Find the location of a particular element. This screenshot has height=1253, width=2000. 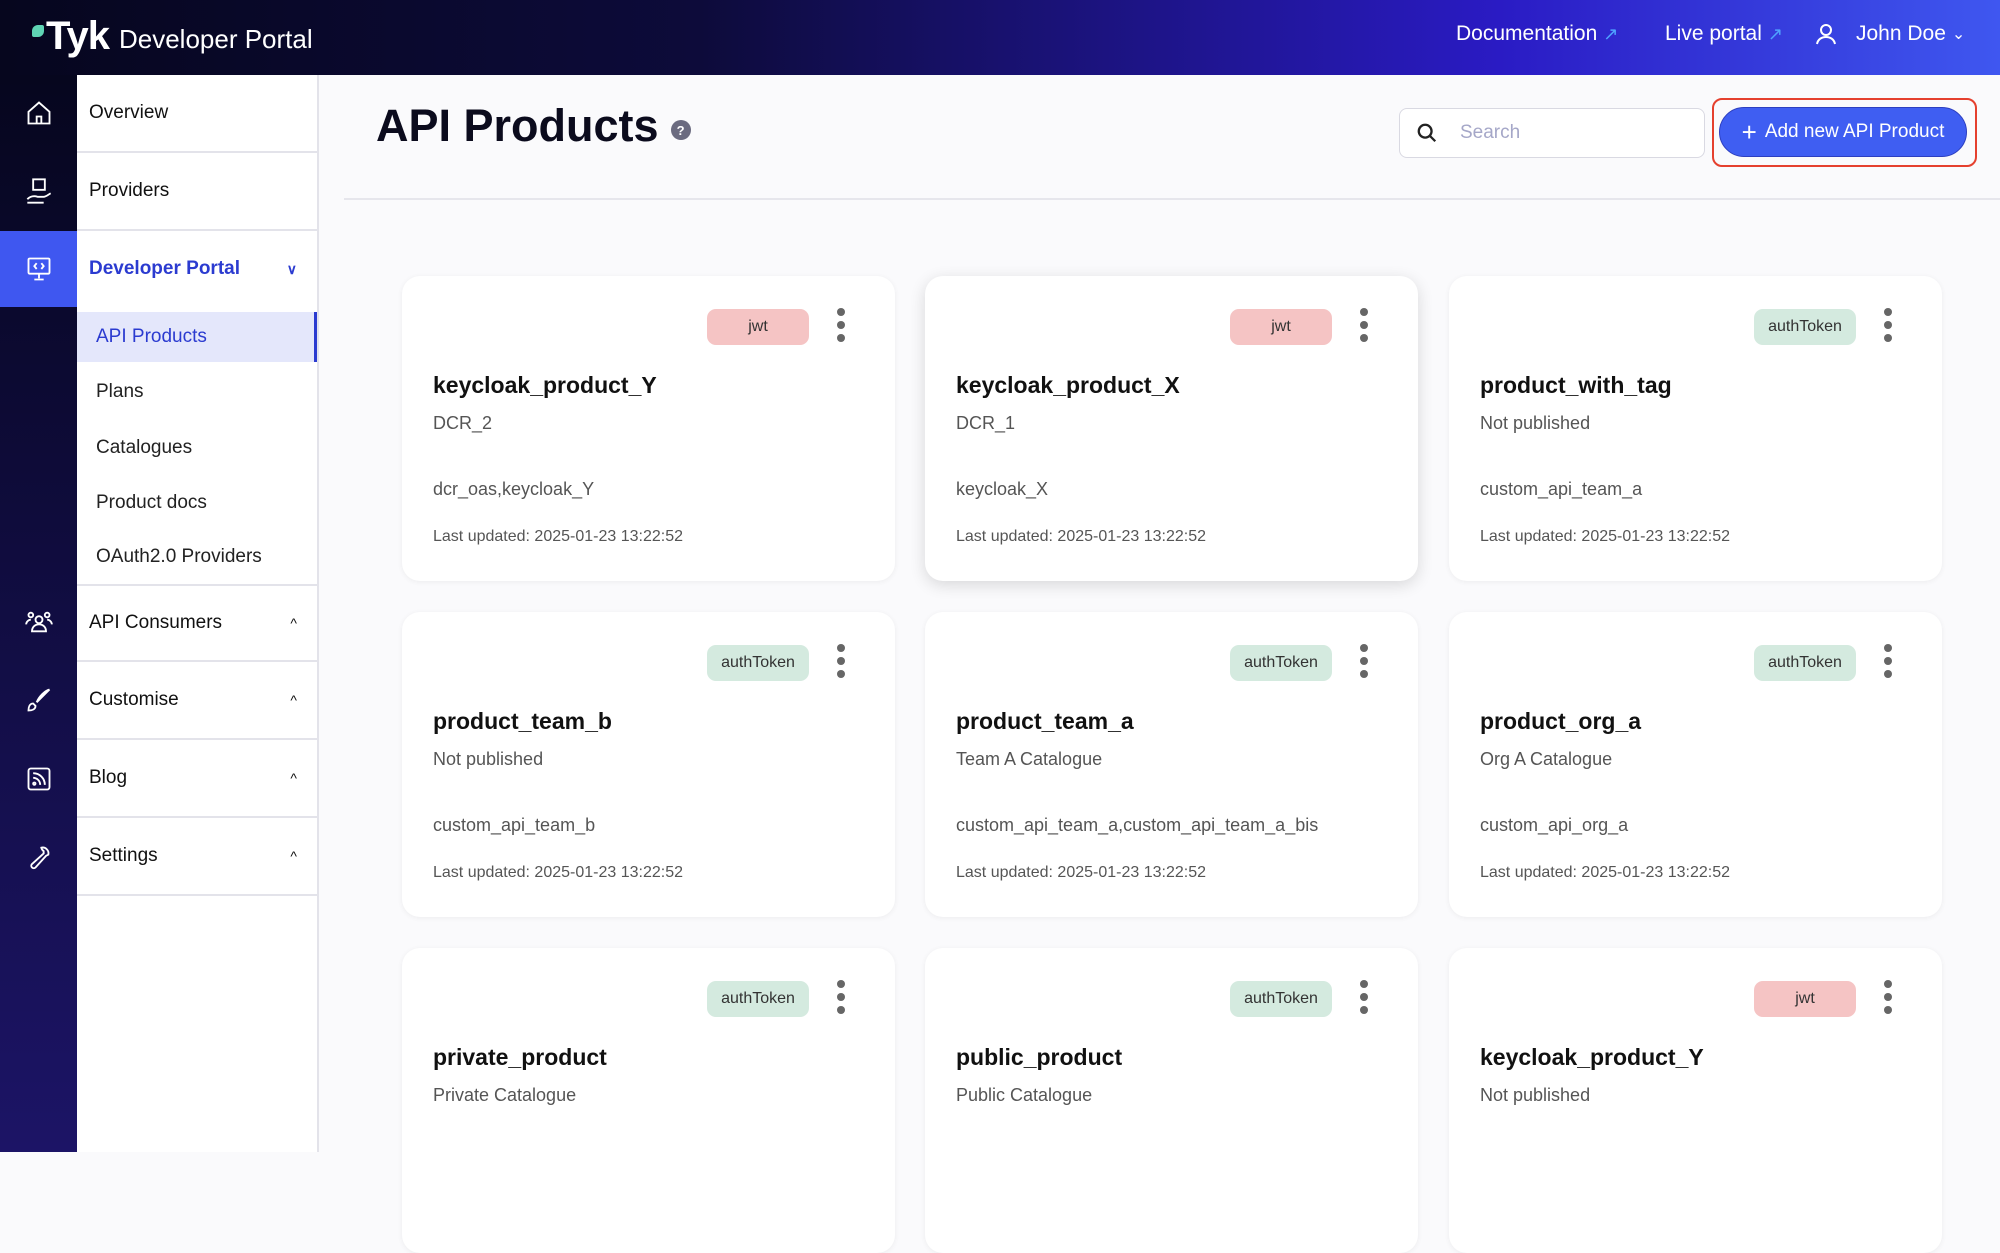

sidebar-item-label: Developer Portal is located at coordinates (164, 268).